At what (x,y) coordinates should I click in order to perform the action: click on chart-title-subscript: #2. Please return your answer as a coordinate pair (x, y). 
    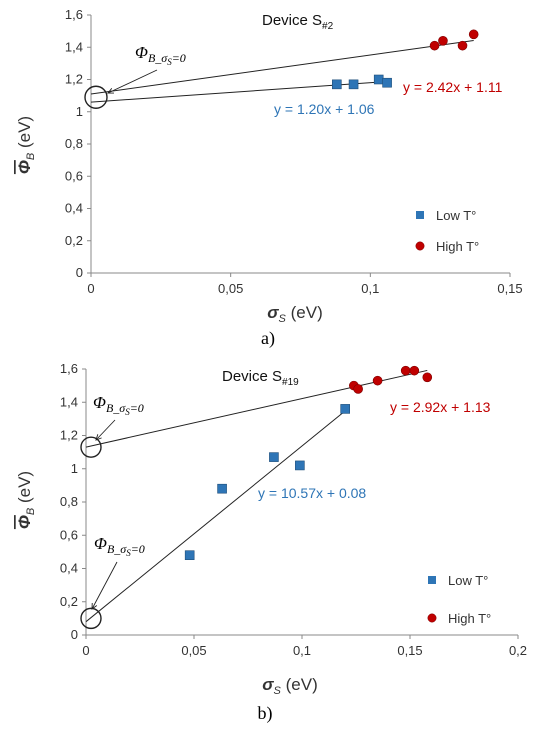
    Looking at the image, I should click on (328, 26).